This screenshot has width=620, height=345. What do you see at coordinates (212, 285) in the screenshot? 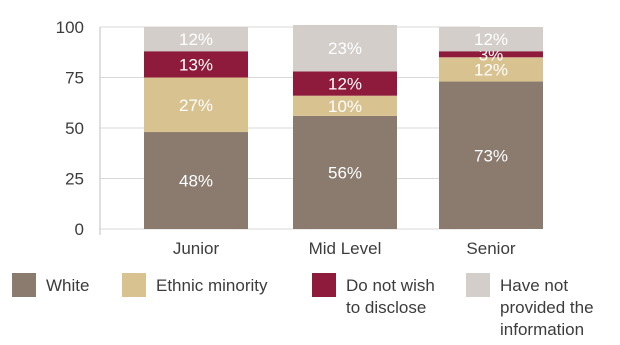
I see `legend-label: Ethnic minority` at bounding box center [212, 285].